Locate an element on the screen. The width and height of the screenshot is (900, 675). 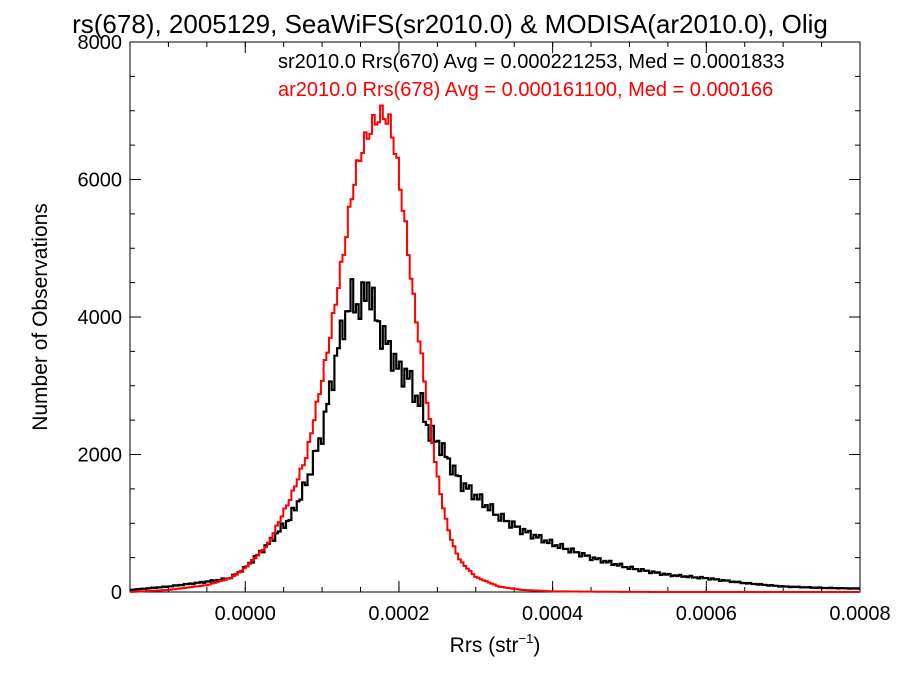
y-tick-labels: 0 2000 4000 6000 8000 is located at coordinates (100, 318).